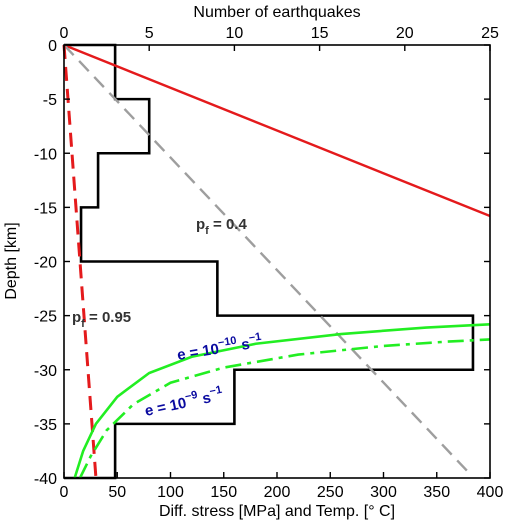 This screenshot has height=525, width=510. Describe the element at coordinates (277, 511) in the screenshot. I see `bottom-axis-title: Diff. stress [MPa] and Temp. [° C]` at that location.